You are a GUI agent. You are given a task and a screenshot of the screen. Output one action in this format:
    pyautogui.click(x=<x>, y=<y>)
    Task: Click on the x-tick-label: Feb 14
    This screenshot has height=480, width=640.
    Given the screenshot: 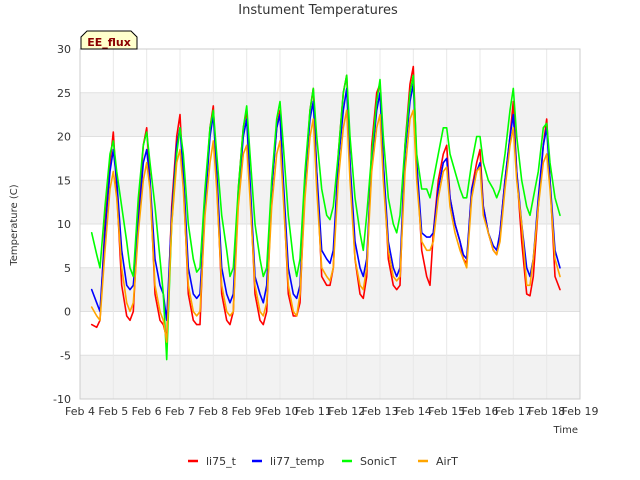 What is the action you would take?
    pyautogui.click(x=413, y=411)
    